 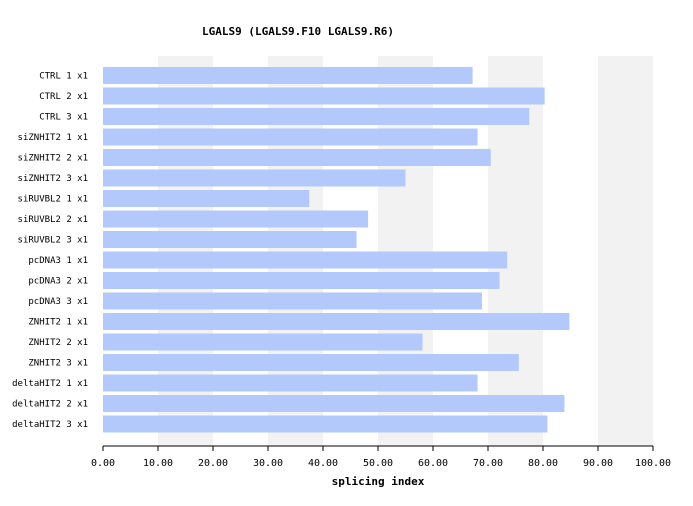 What do you see at coordinates (53, 241) in the screenshot?
I see `category-label: siRUVBL2 3 x1` at bounding box center [53, 241].